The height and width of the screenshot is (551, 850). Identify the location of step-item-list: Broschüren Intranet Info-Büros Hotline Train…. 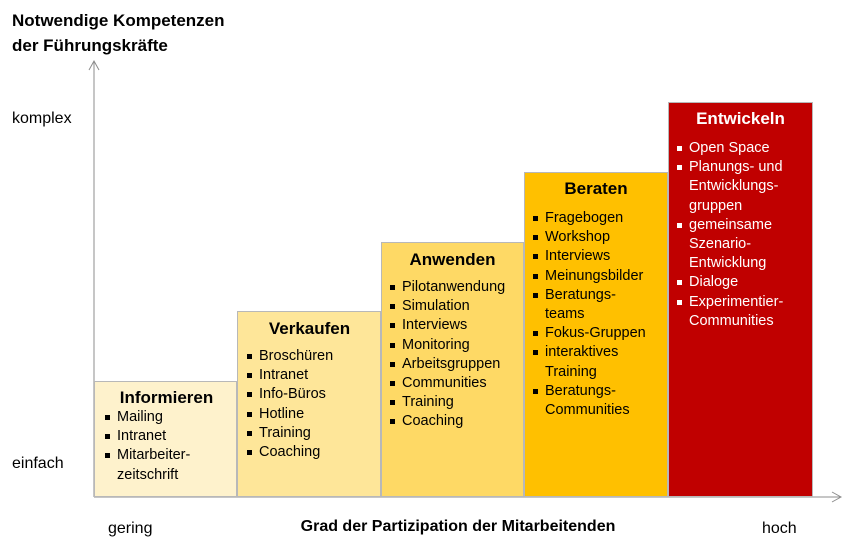
(309, 404).